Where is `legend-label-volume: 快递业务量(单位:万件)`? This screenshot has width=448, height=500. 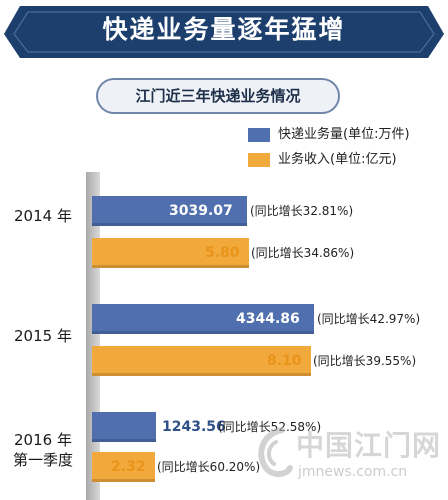
legend-label-volume: 快递业务量(单位:万件) is located at coordinates (344, 134).